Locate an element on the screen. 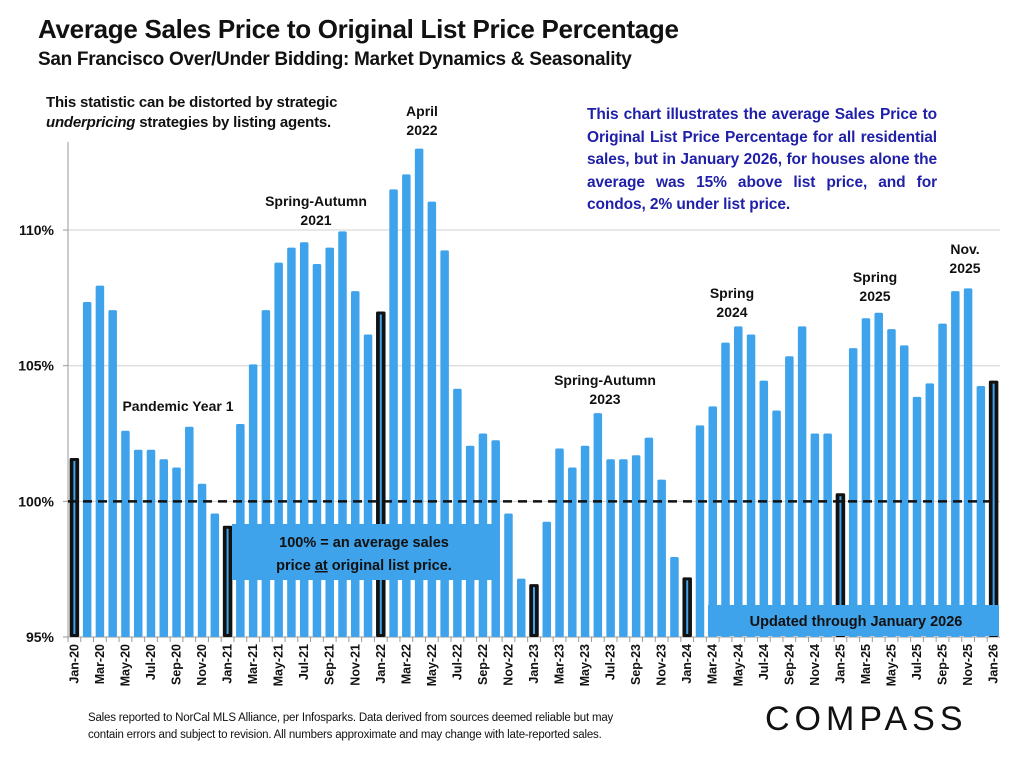 The width and height of the screenshot is (1024, 768). updated-callout-box is located at coordinates (853, 620).